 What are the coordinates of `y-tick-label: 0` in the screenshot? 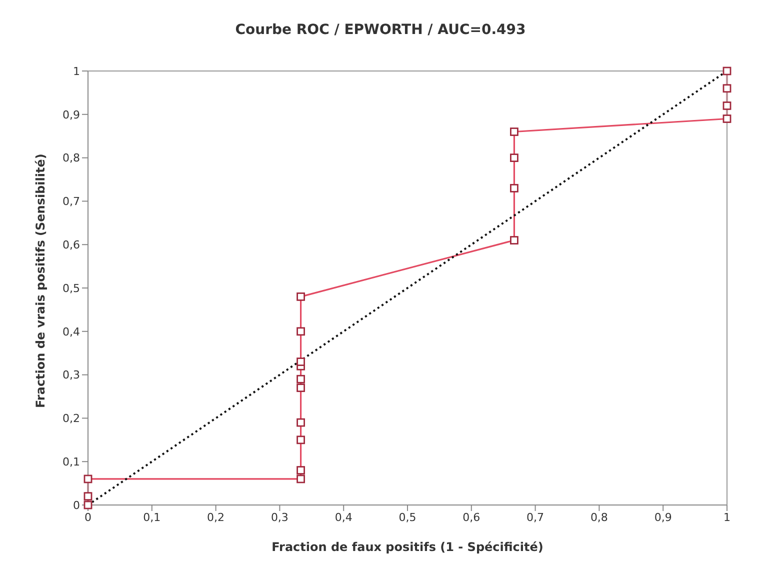 It's located at (76, 505).